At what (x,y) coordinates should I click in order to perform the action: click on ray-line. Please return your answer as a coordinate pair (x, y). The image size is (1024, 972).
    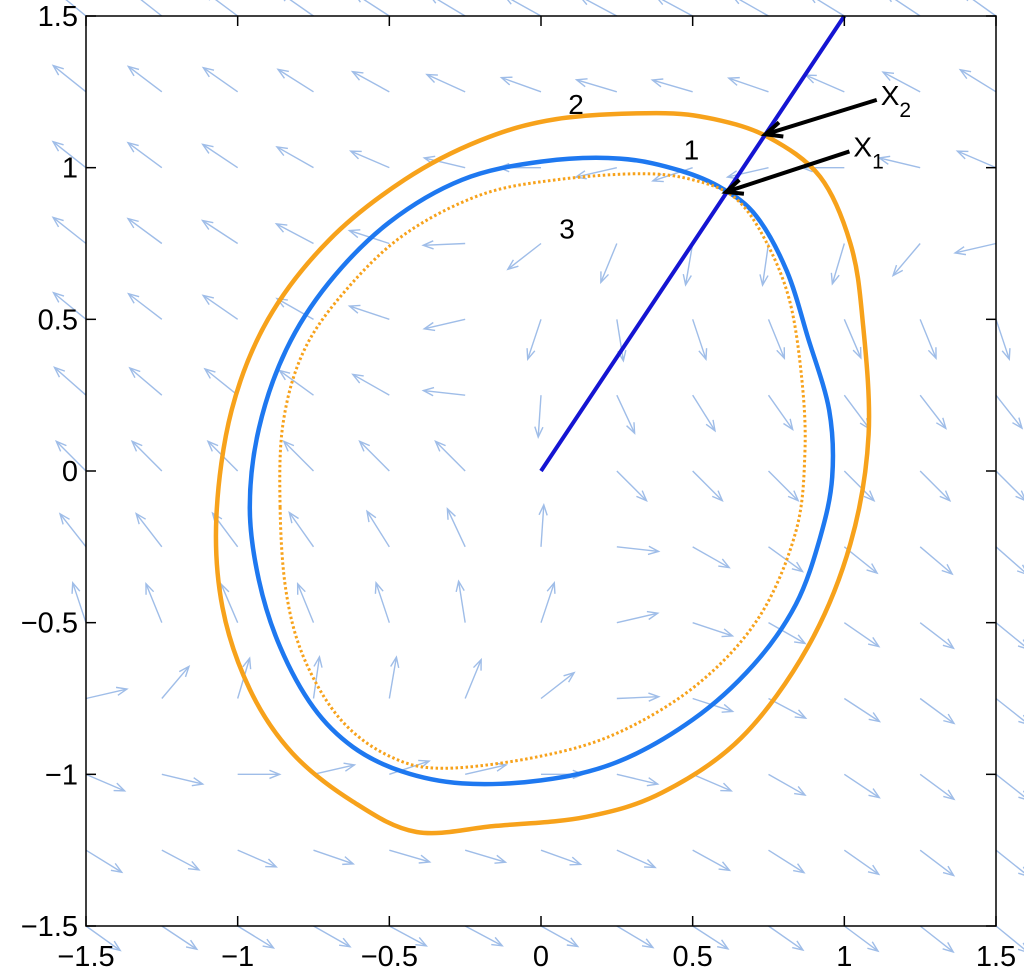
    Looking at the image, I should click on (692, 243).